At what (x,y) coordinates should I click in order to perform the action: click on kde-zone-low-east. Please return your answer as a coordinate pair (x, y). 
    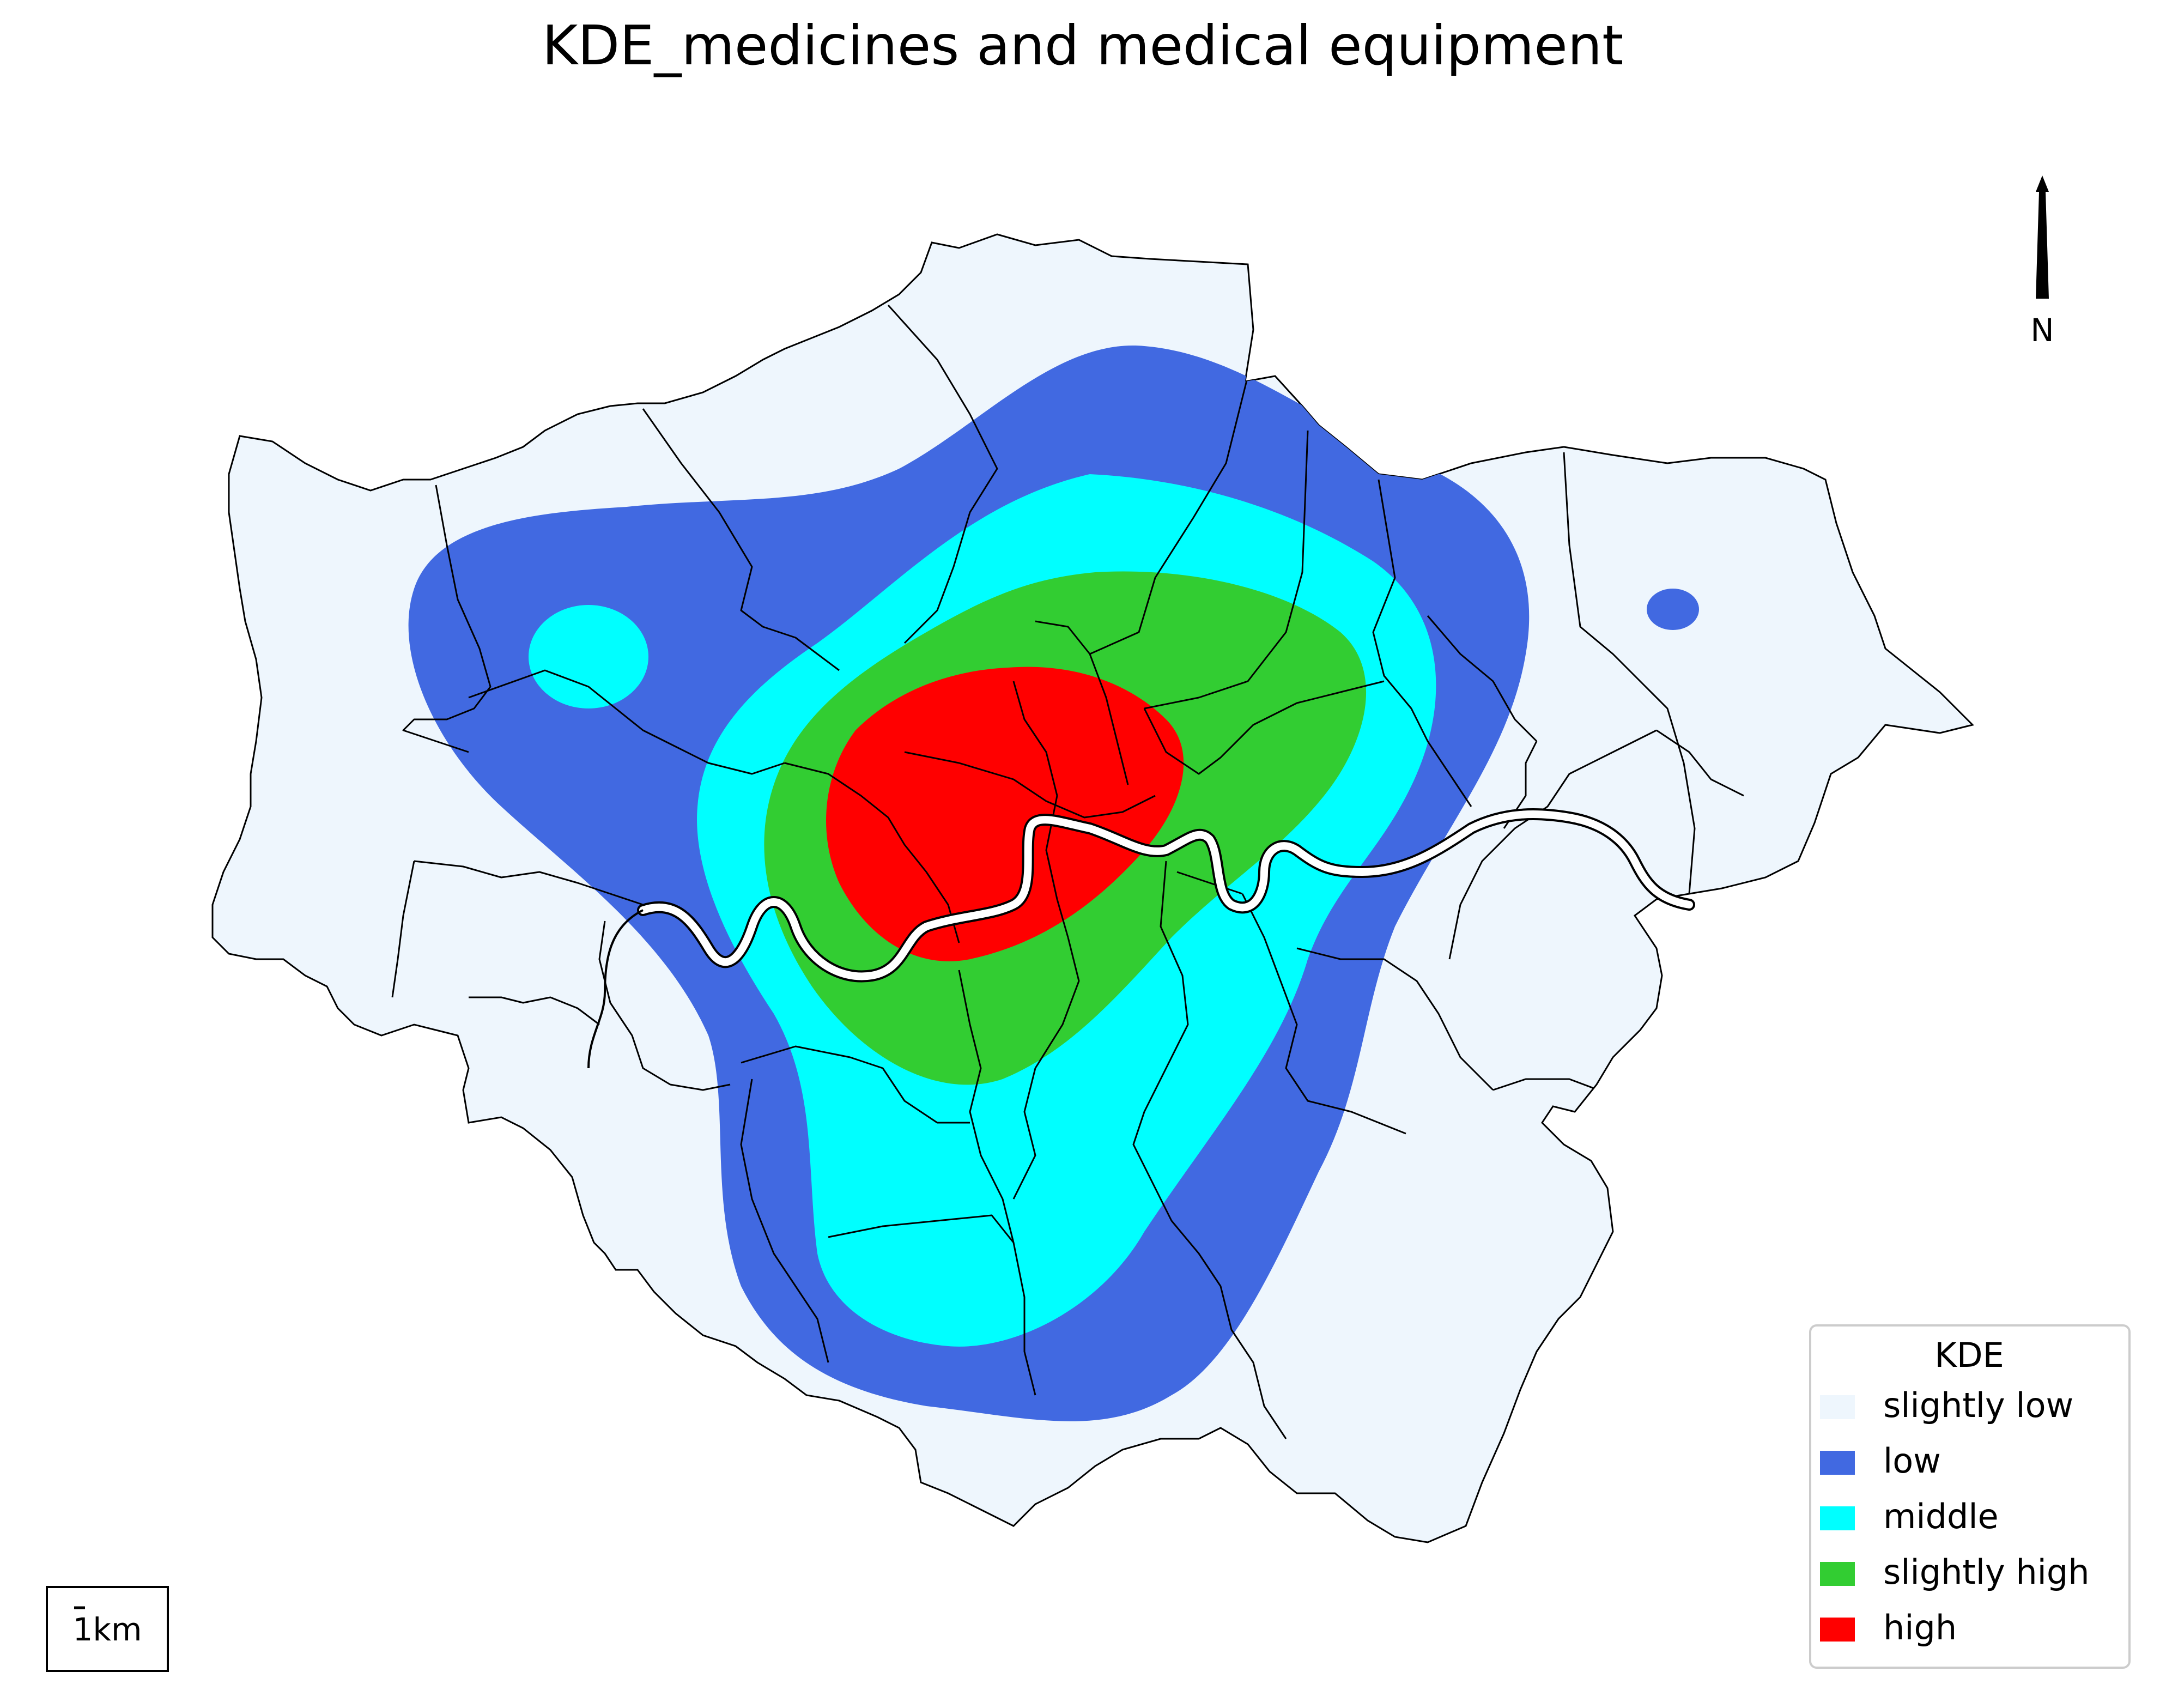
    Looking at the image, I should click on (1673, 609).